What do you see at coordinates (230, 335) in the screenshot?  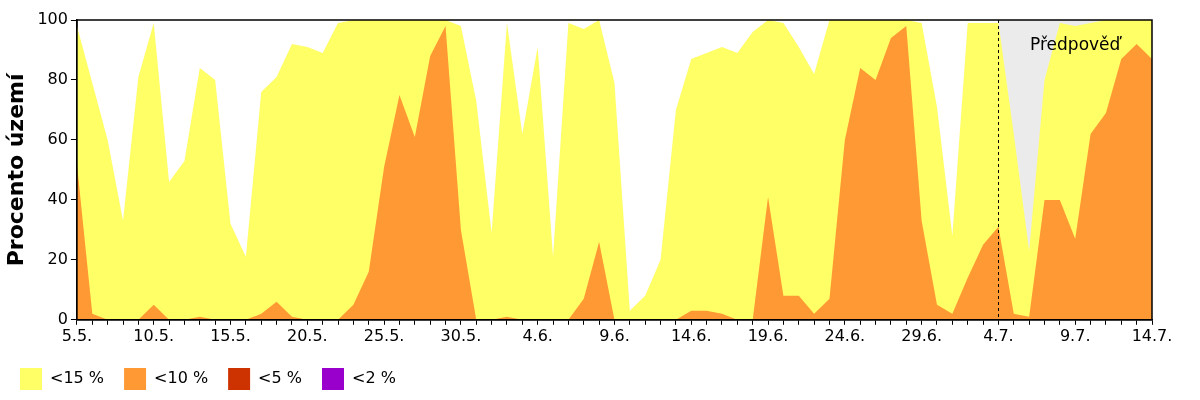 I see `x-tick-label: 15.5.` at bounding box center [230, 335].